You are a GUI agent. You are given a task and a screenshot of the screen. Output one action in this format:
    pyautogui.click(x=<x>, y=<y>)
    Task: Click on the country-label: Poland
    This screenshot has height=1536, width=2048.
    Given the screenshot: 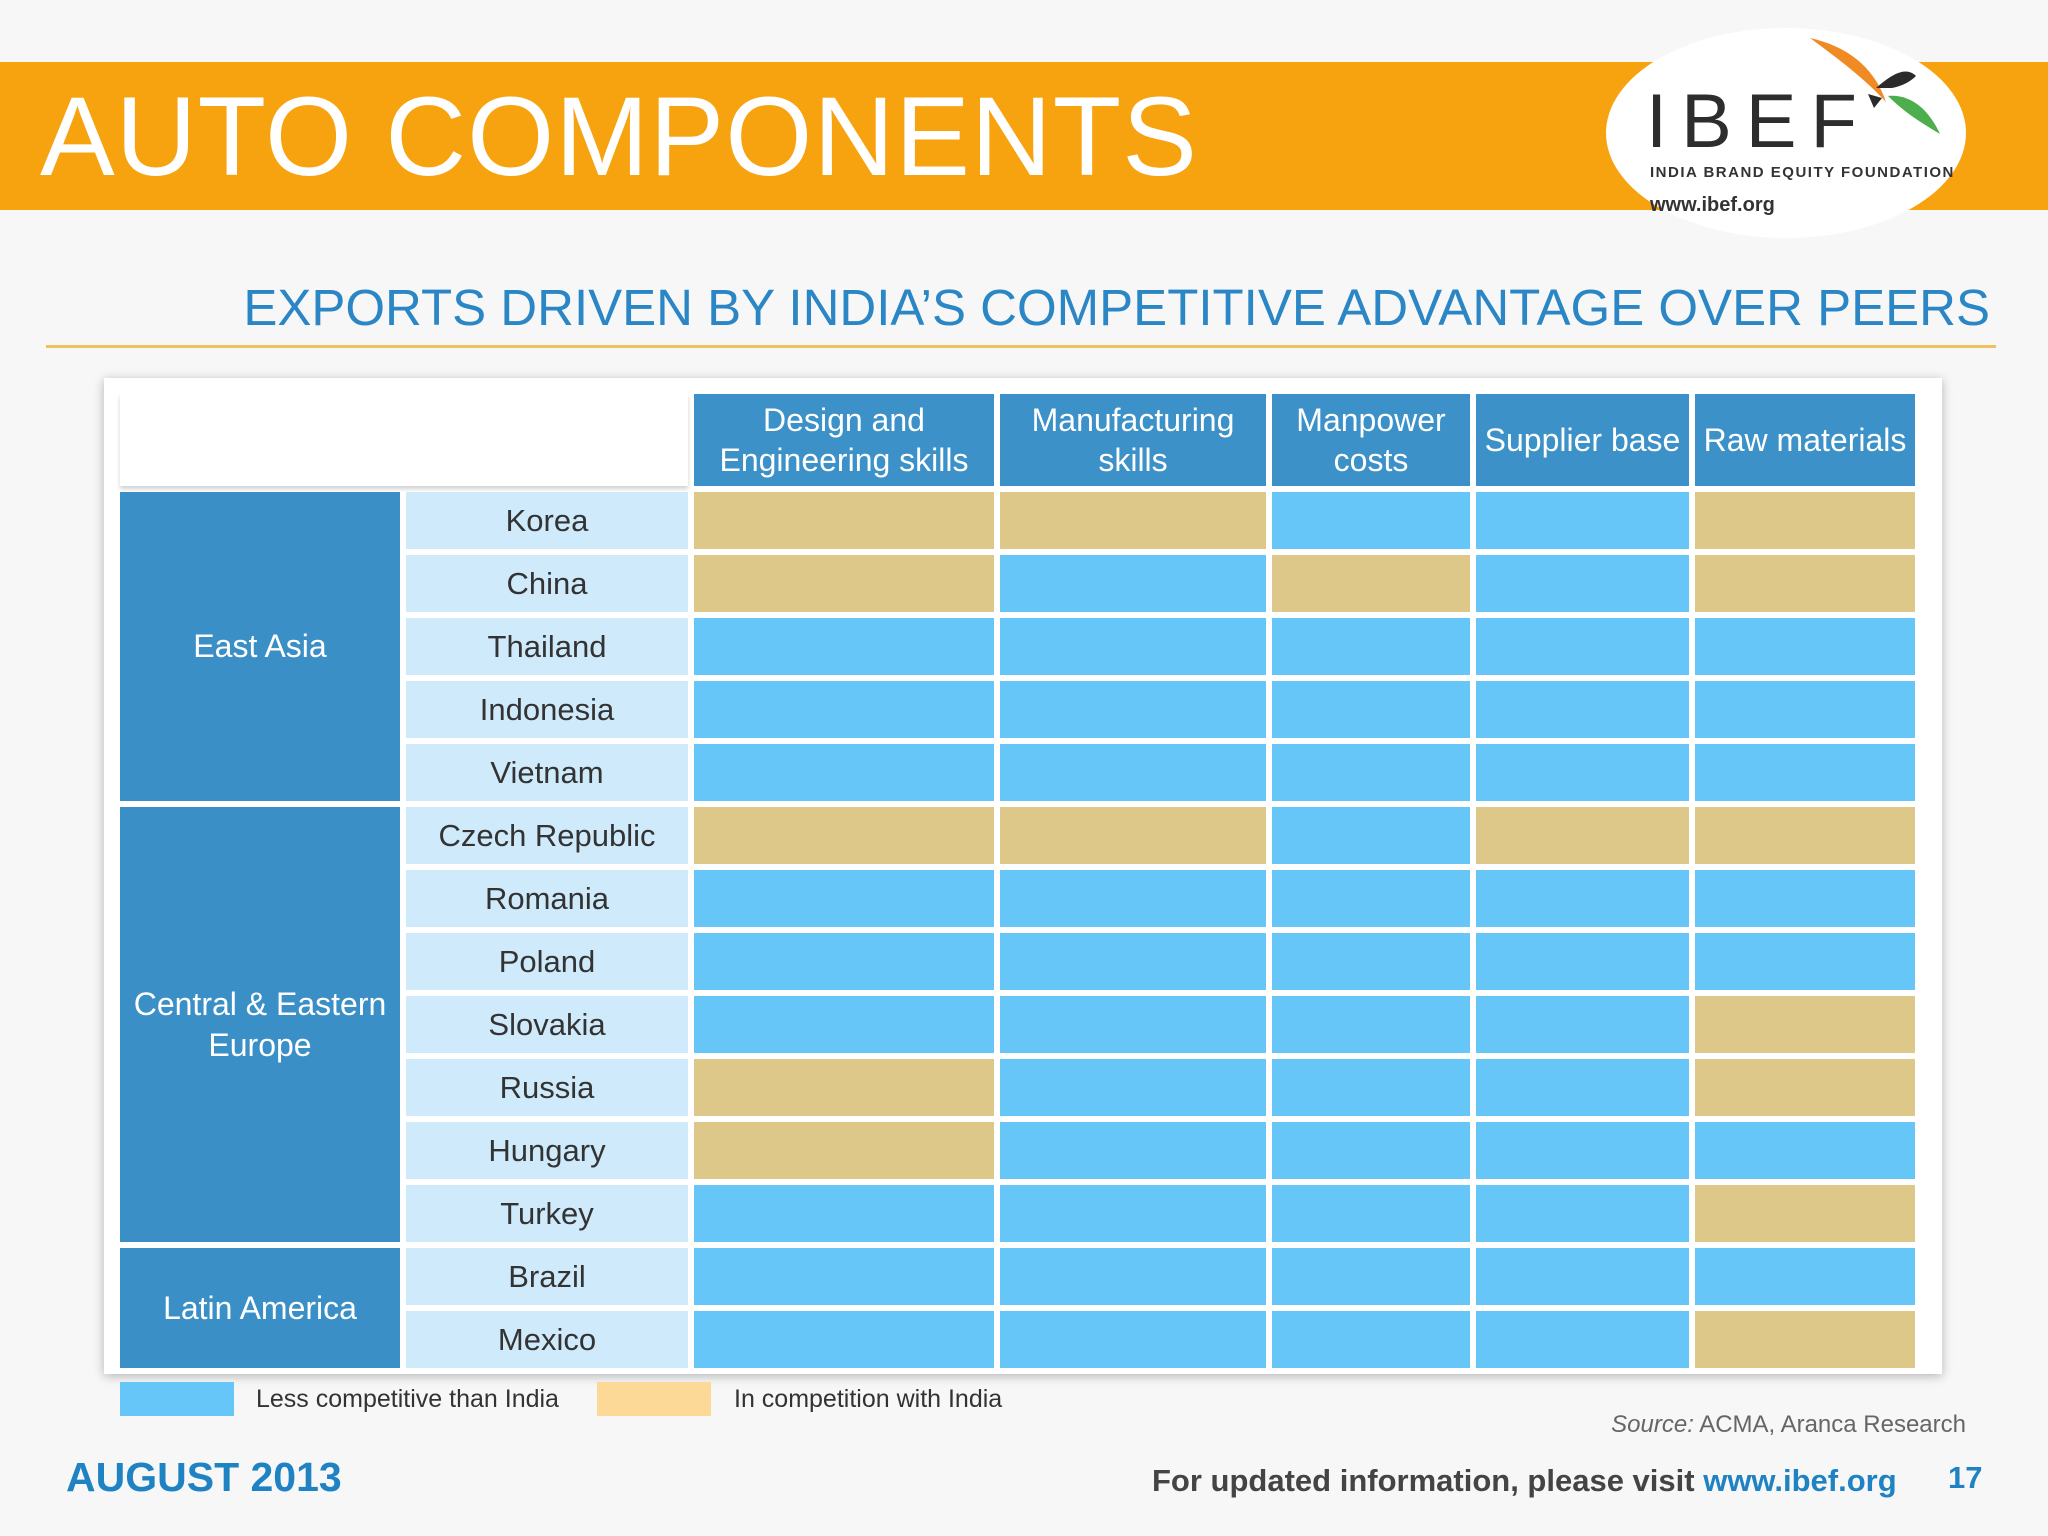 What is the action you would take?
    pyautogui.click(x=547, y=961)
    